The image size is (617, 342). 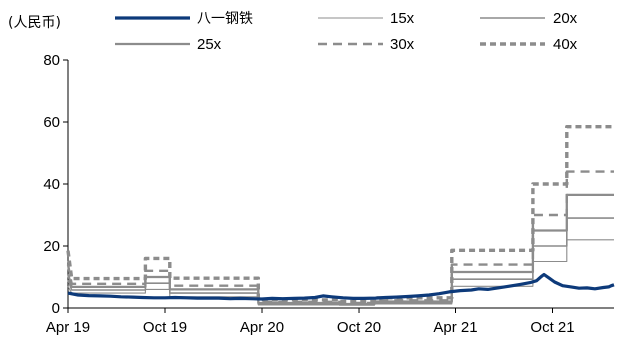 What do you see at coordinates (165, 327) in the screenshot?
I see `x-tick-label: Oct 19` at bounding box center [165, 327].